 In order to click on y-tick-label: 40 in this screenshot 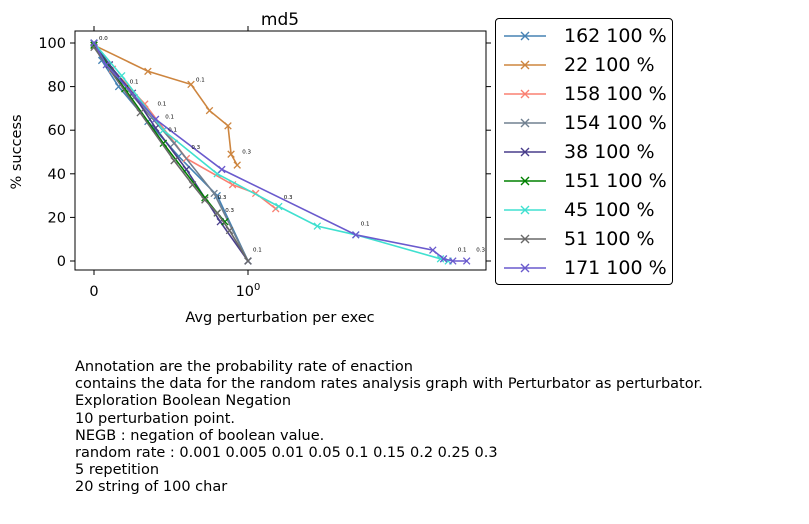, I will do `click(57, 175)`.